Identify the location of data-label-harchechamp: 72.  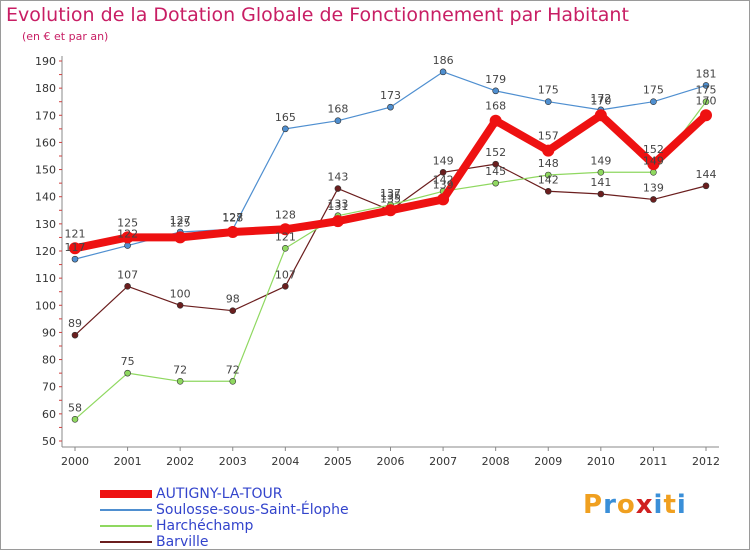
(180, 369).